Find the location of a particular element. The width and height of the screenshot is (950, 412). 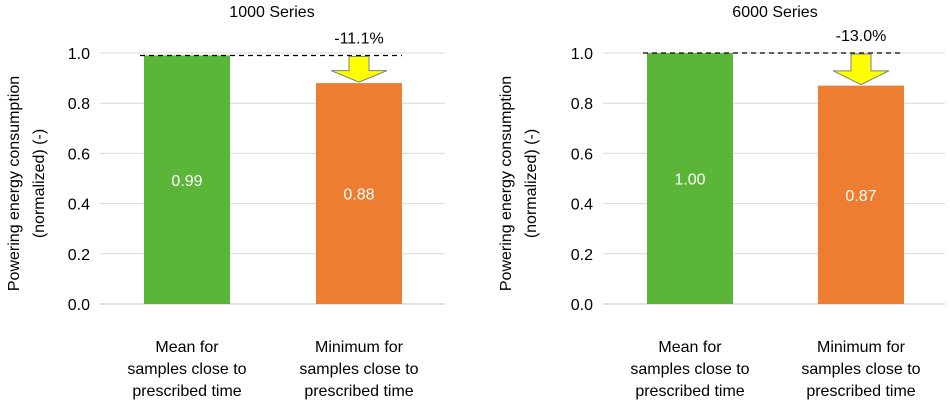

bar-value-label: 0.99 is located at coordinates (186, 181).